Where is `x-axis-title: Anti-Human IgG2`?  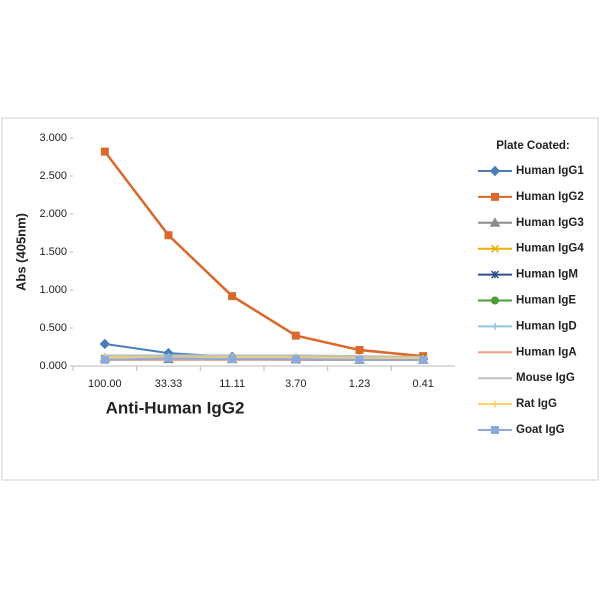 x-axis-title: Anti-Human IgG2 is located at coordinates (175, 407).